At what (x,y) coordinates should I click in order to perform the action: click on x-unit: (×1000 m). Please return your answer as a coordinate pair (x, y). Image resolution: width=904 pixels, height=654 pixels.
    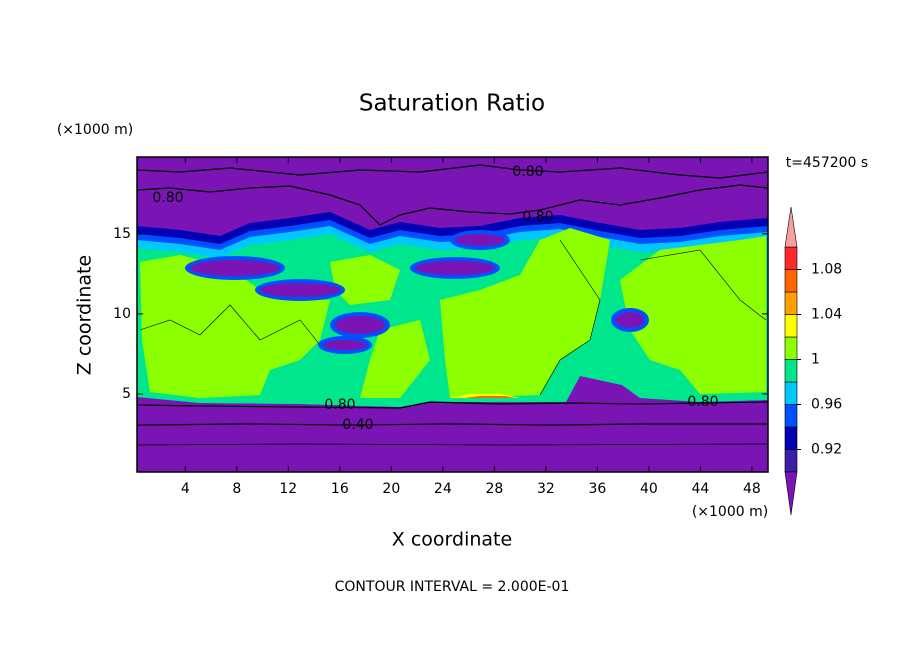
    Looking at the image, I should click on (730, 512).